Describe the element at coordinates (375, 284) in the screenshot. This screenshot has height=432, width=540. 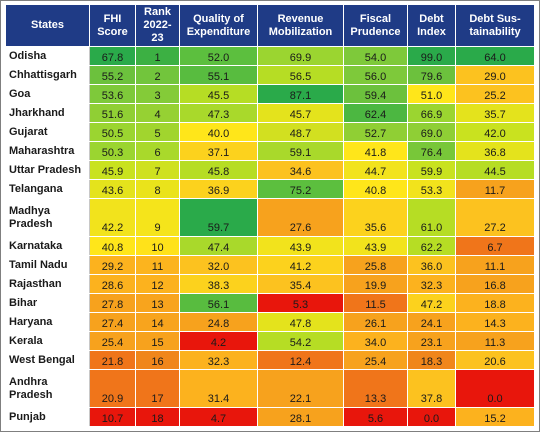
I see `fiscal-prudence-cell: 19.9` at that location.